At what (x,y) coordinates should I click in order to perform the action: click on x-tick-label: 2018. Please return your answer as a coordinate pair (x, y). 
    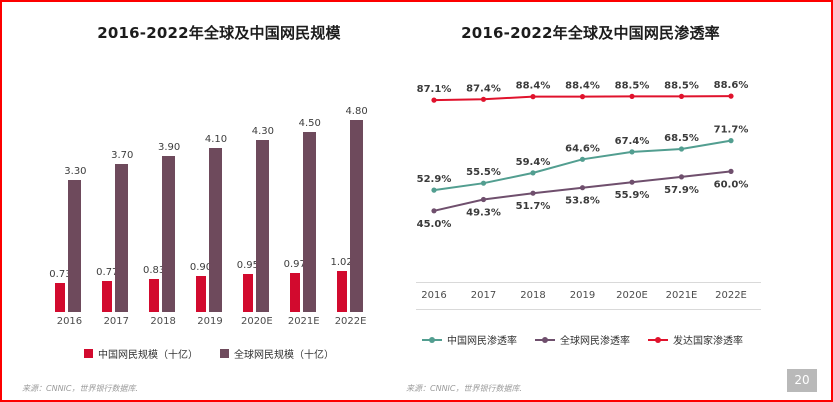
    Looking at the image, I should click on (533, 295).